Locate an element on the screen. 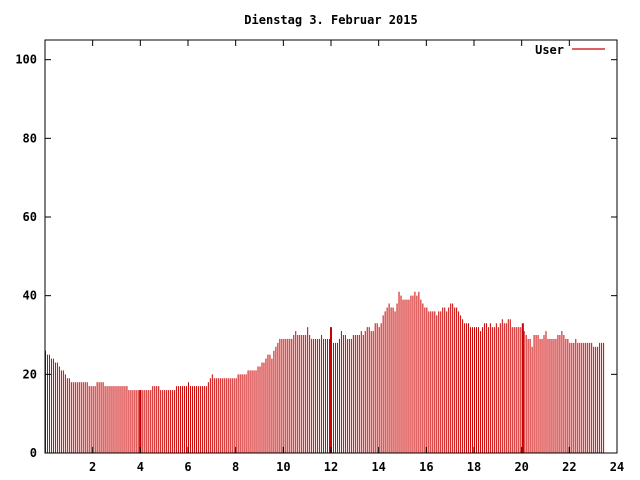 Image resolution: width=640 pixels, height=480 pixels. x-tick-label: 16 is located at coordinates (426, 467).